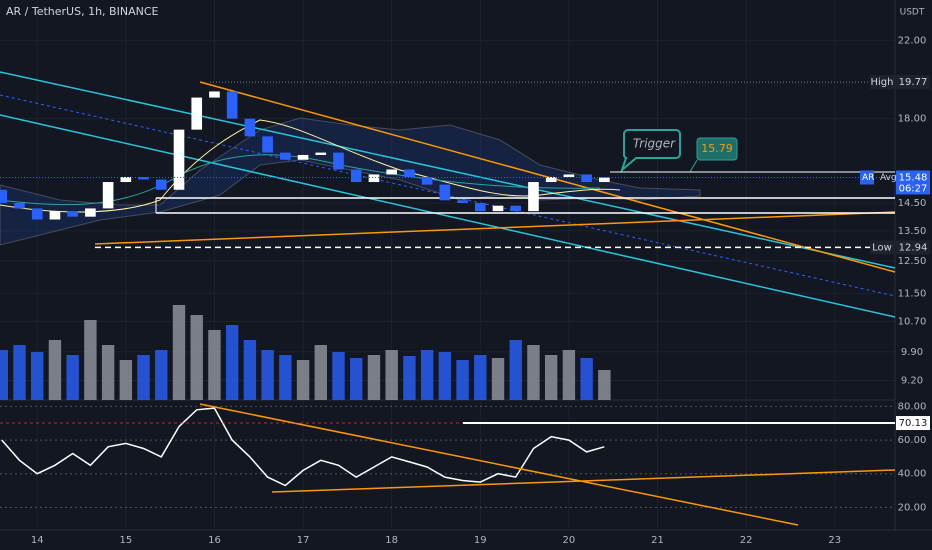 This screenshot has width=932, height=550. What do you see at coordinates (882, 247) in the screenshot?
I see `low-label: Low` at bounding box center [882, 247].